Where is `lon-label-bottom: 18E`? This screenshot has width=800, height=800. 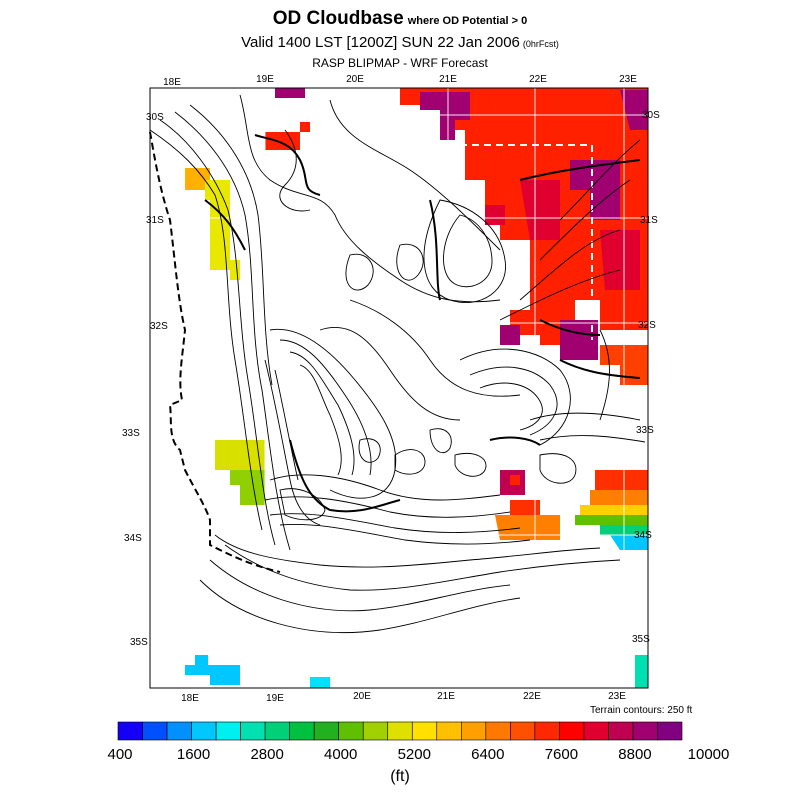
lon-label-bottom: 18E is located at coordinates (190, 698).